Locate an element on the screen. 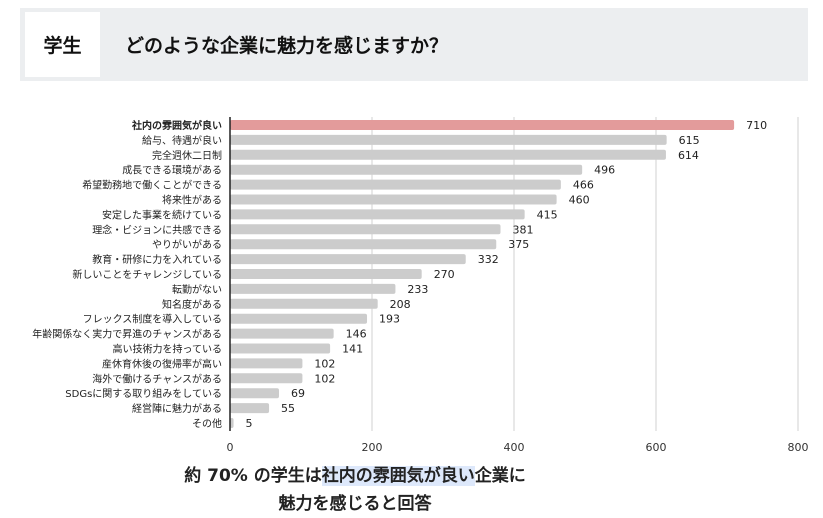 The image size is (823, 518). question-banner: 学生 どのような企業に魅力を感じますか？ is located at coordinates (414, 44).